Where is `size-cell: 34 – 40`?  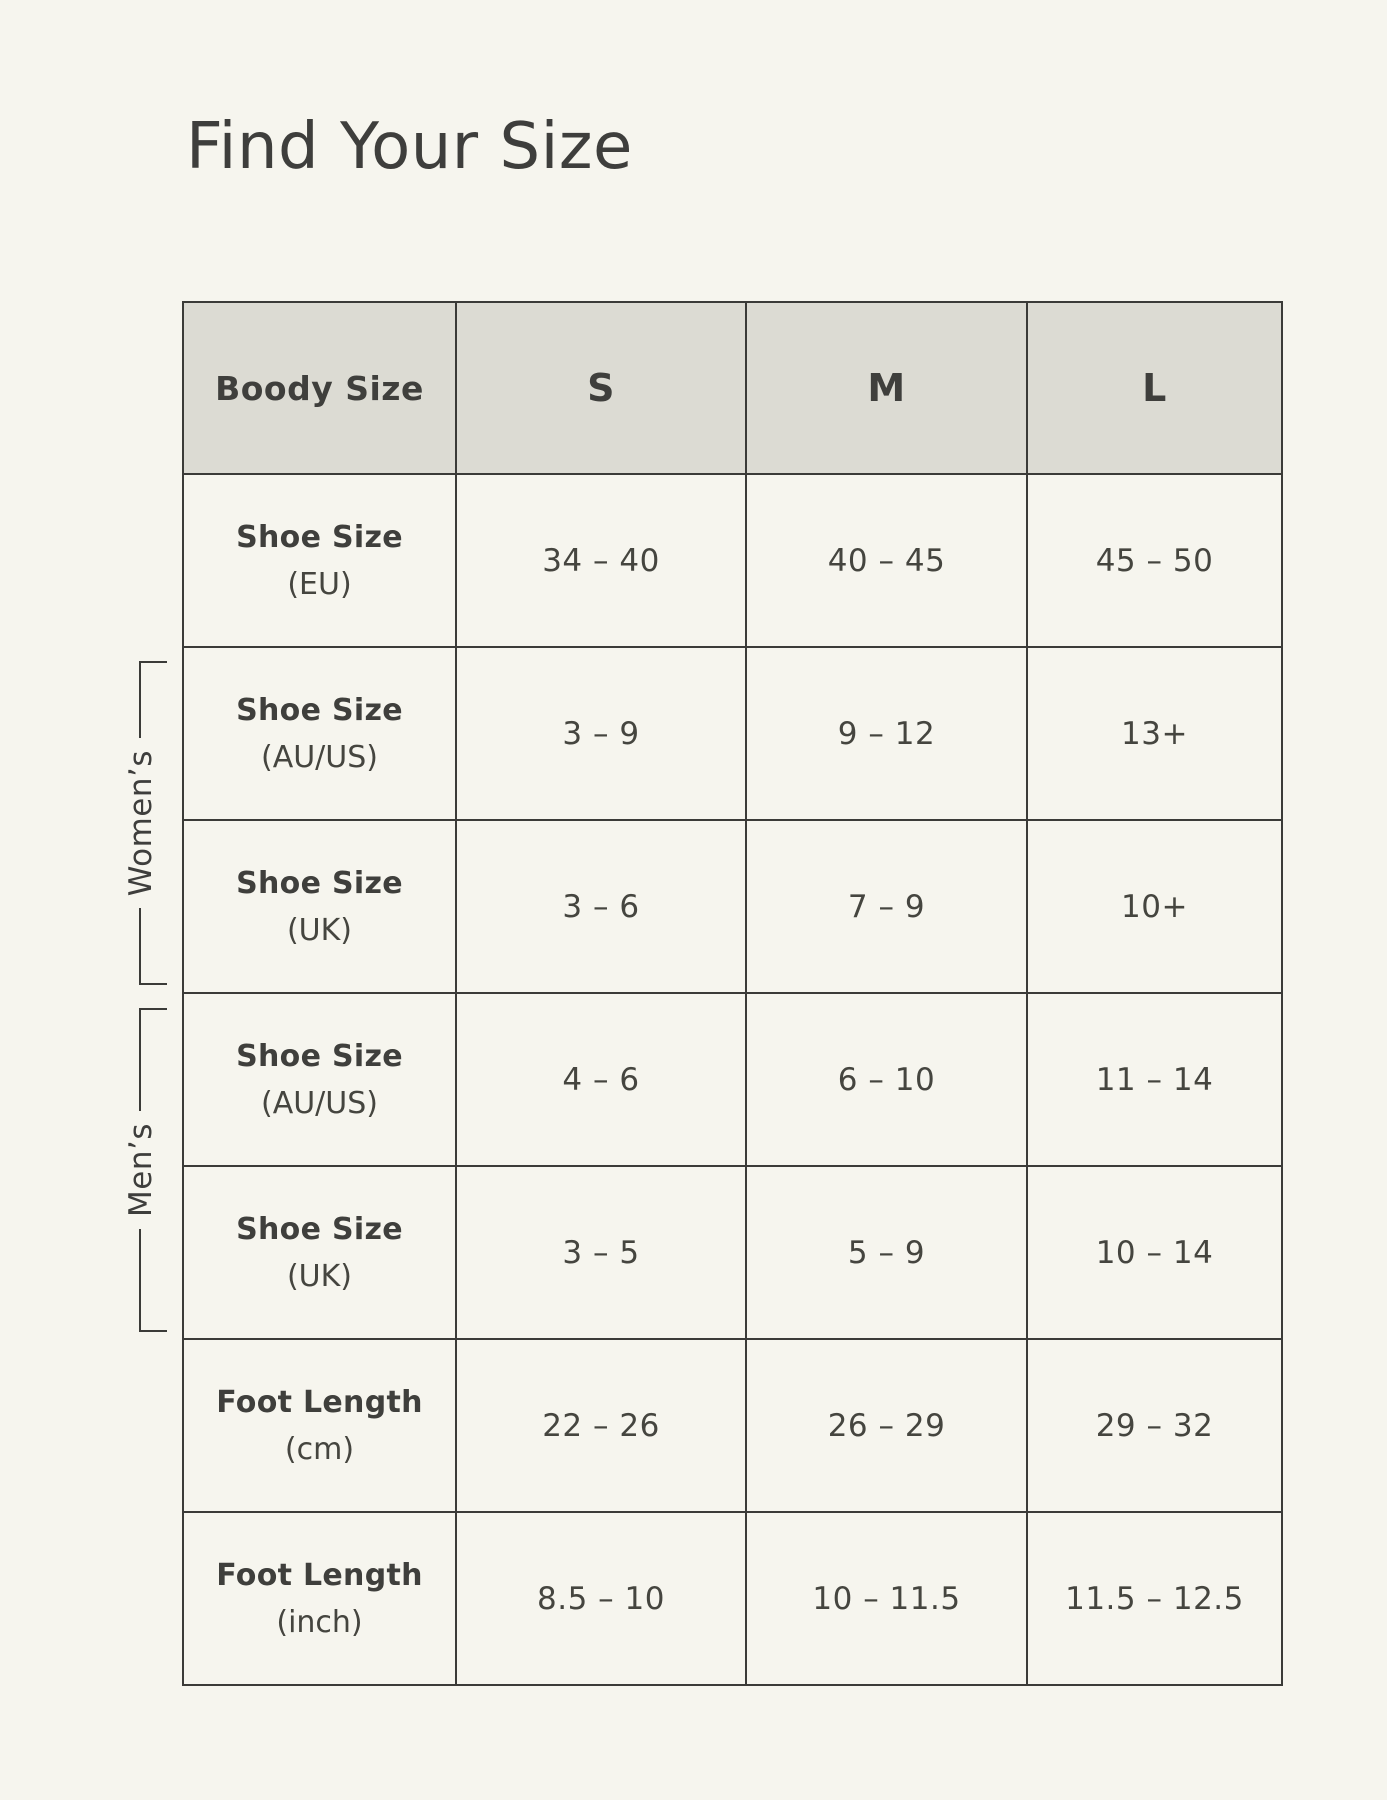
size-cell: 34 – 40 is located at coordinates (601, 560).